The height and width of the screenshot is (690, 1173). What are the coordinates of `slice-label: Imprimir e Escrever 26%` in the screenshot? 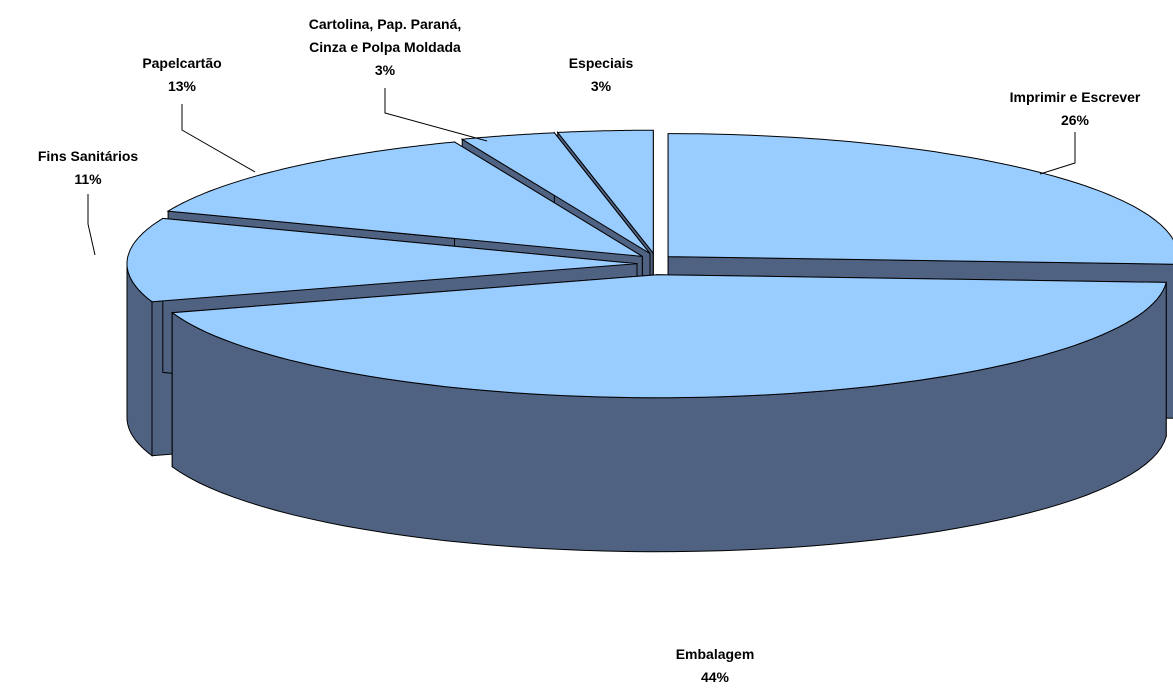 It's located at (1075, 109).